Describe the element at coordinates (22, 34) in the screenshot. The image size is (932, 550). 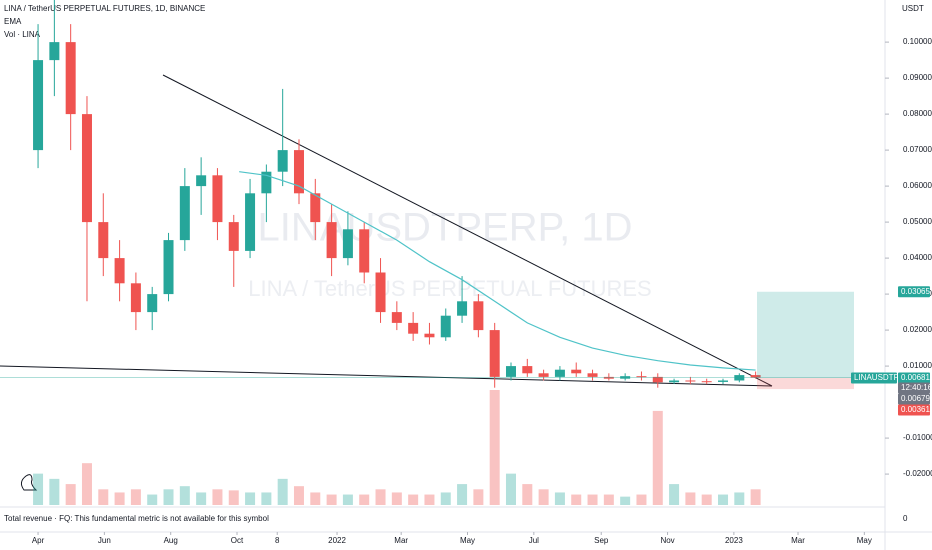
I see `indicator-label: Vol · LINA` at that location.